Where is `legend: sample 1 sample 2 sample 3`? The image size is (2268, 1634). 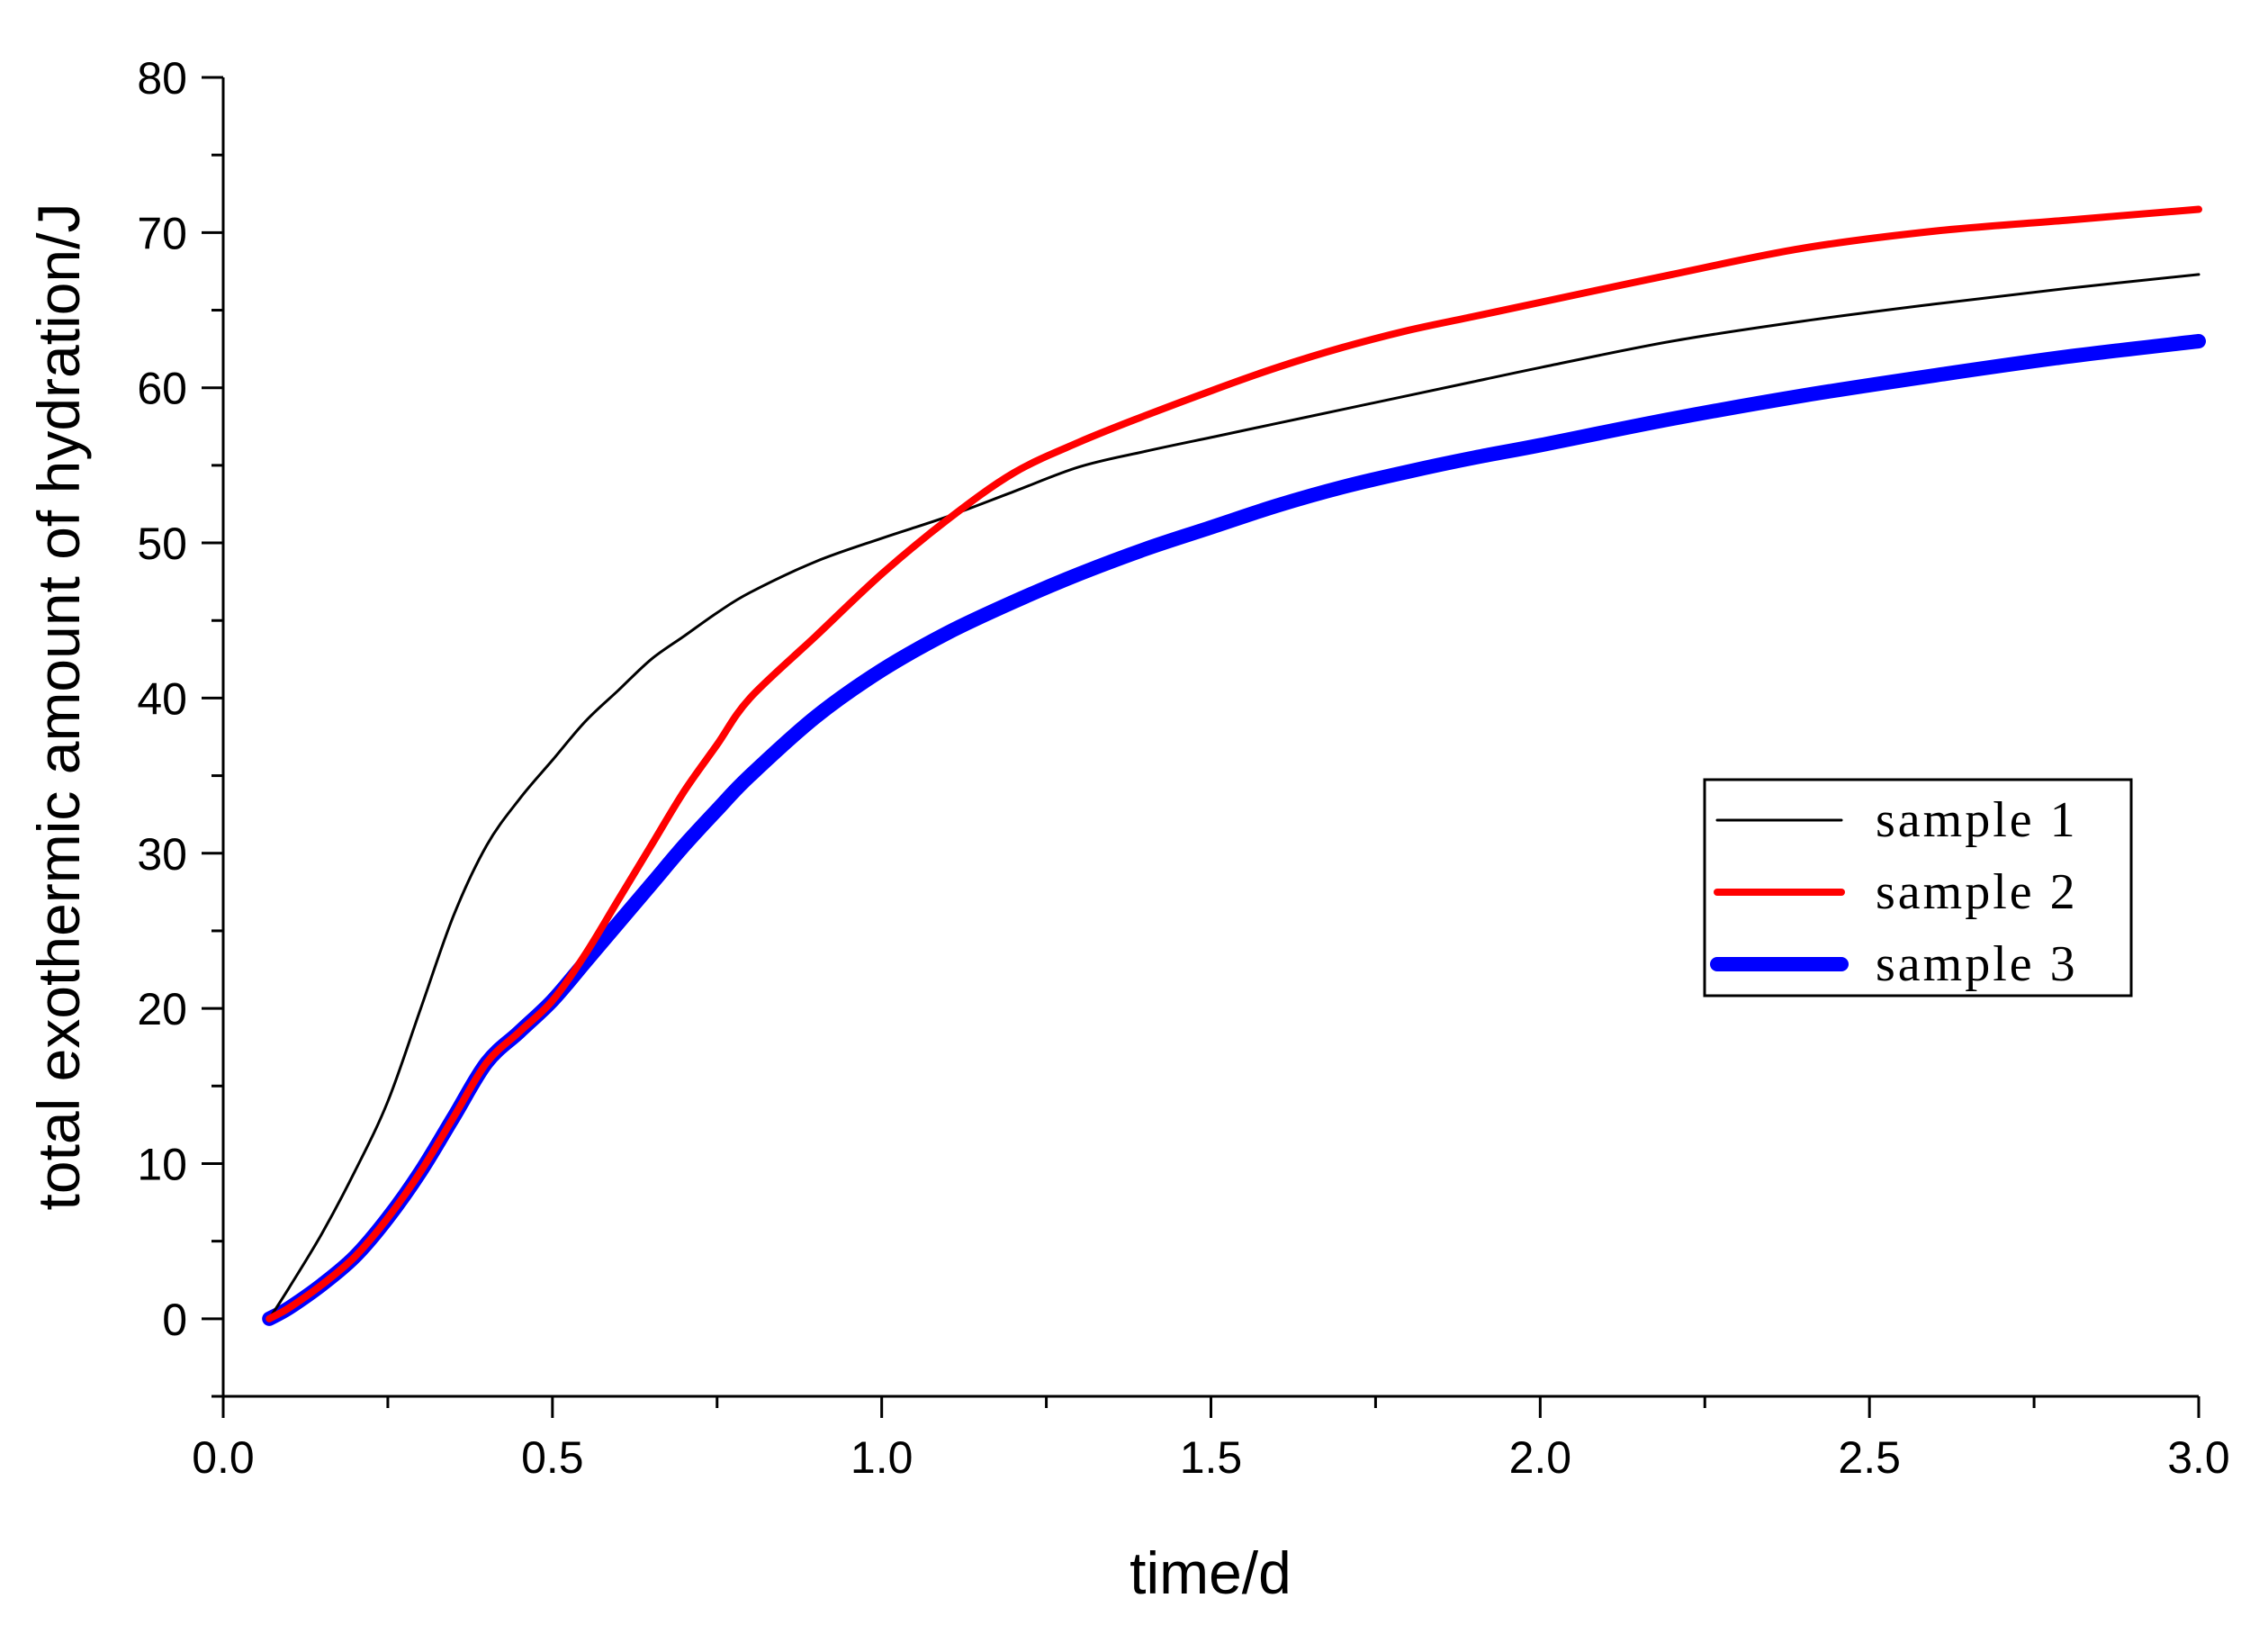
legend: sample 1 sample 2 sample 3 is located at coordinates (1918, 888).